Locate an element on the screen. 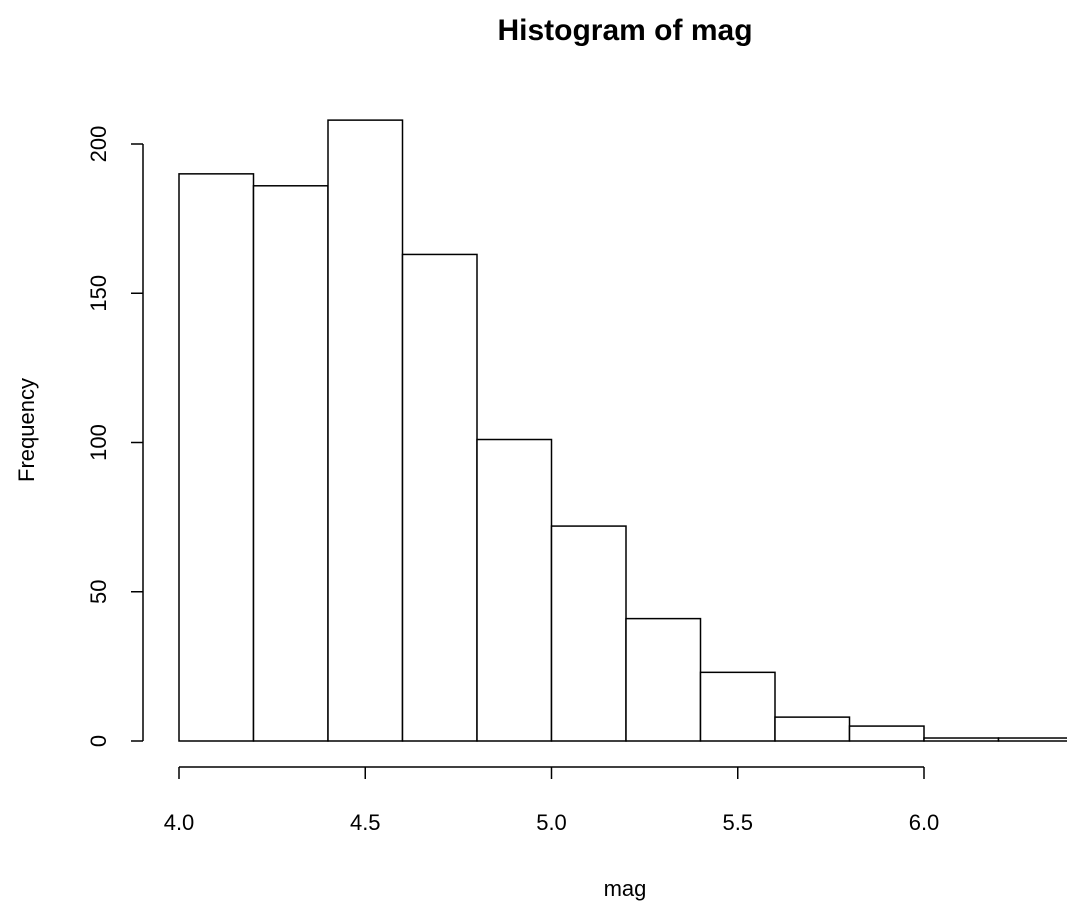 This screenshot has height=904, width=1067. x-tick-label: 6.0 is located at coordinates (924, 822).